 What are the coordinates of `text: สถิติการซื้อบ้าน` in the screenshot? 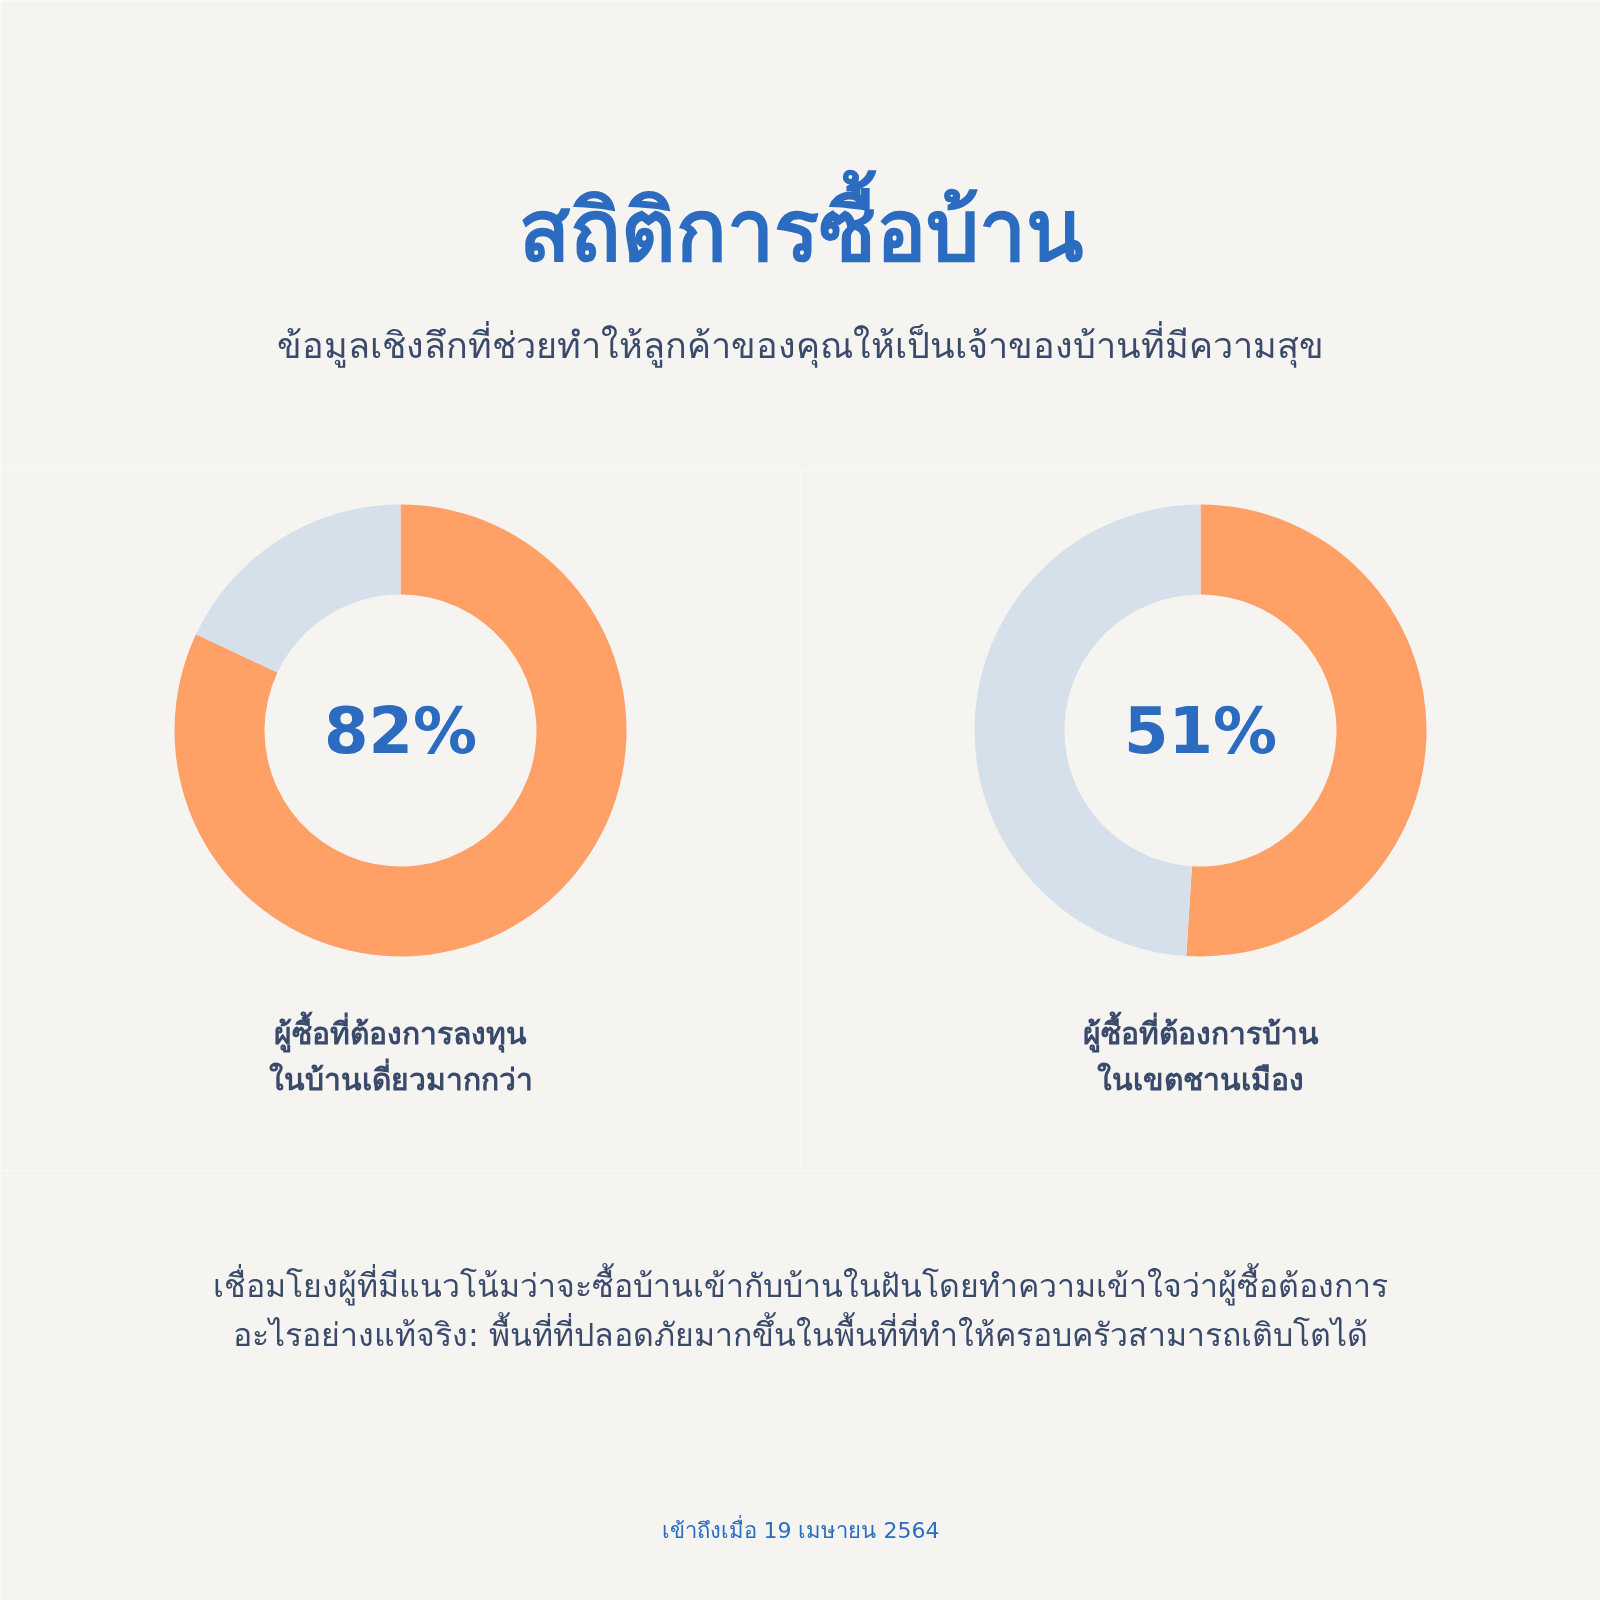 It's located at (800, 224).